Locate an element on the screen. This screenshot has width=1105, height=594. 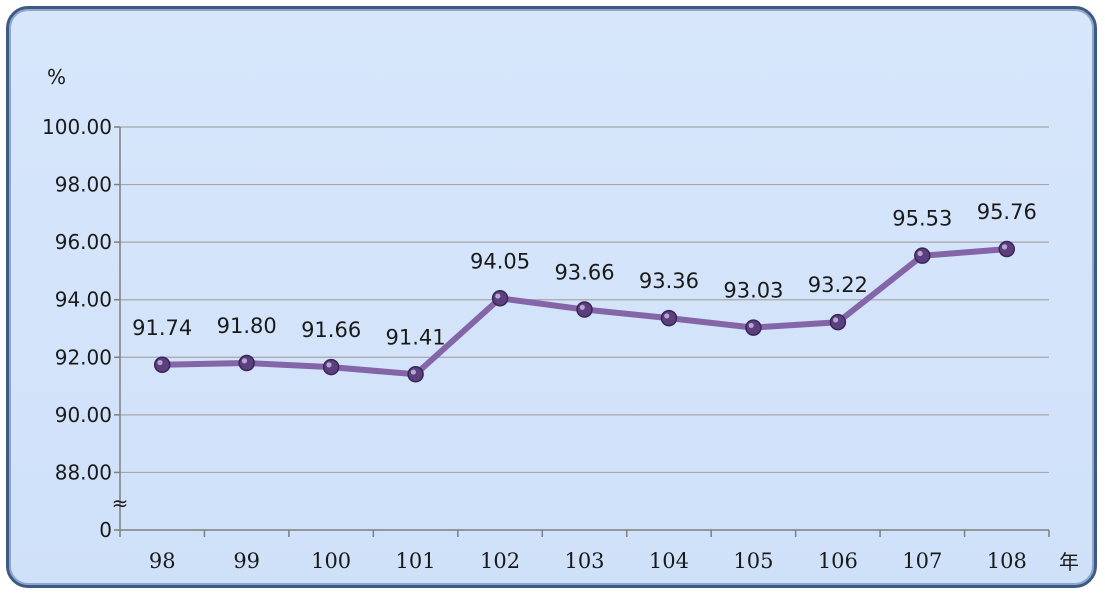
data-label: 91.74 is located at coordinates (162, 328).